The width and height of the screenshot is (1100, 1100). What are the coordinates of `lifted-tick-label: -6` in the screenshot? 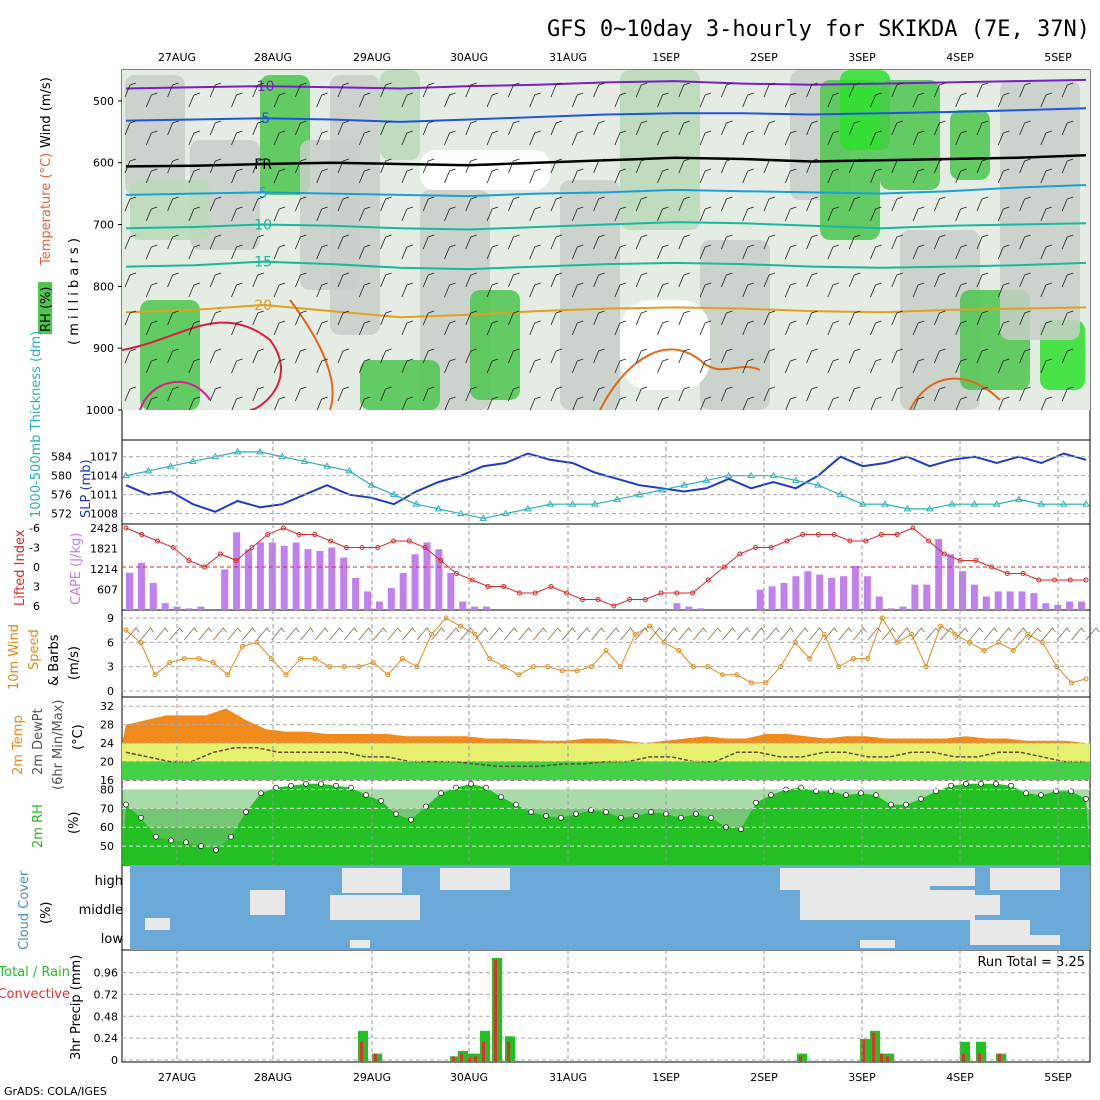 It's located at (34, 528).